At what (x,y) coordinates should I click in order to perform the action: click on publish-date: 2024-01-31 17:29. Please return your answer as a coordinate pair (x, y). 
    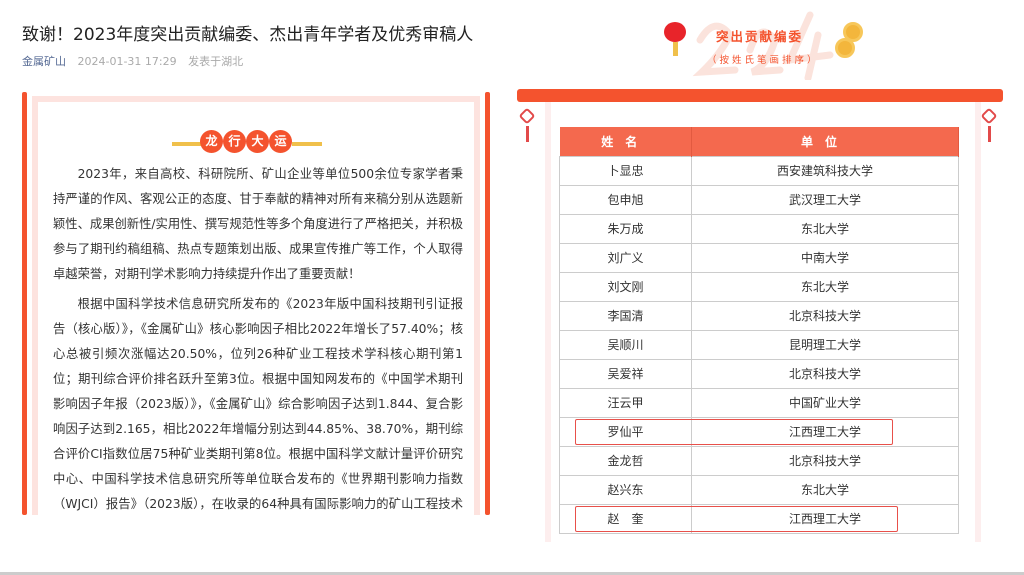
    Looking at the image, I should click on (127, 61).